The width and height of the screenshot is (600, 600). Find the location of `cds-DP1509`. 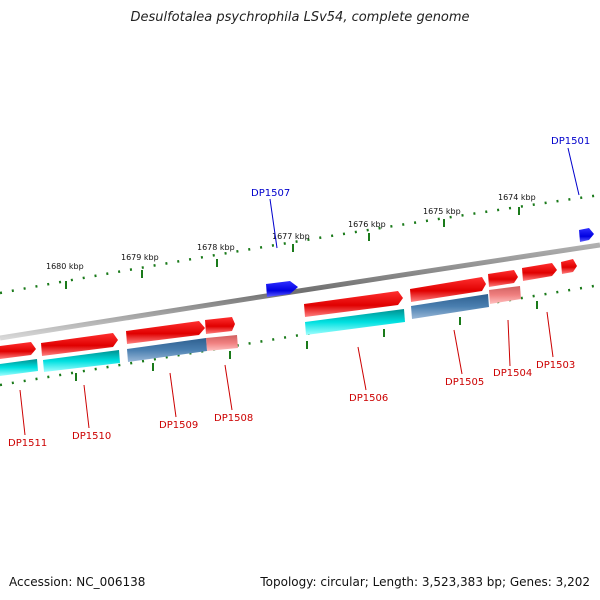

cds-DP1509 is located at coordinates (167, 350).